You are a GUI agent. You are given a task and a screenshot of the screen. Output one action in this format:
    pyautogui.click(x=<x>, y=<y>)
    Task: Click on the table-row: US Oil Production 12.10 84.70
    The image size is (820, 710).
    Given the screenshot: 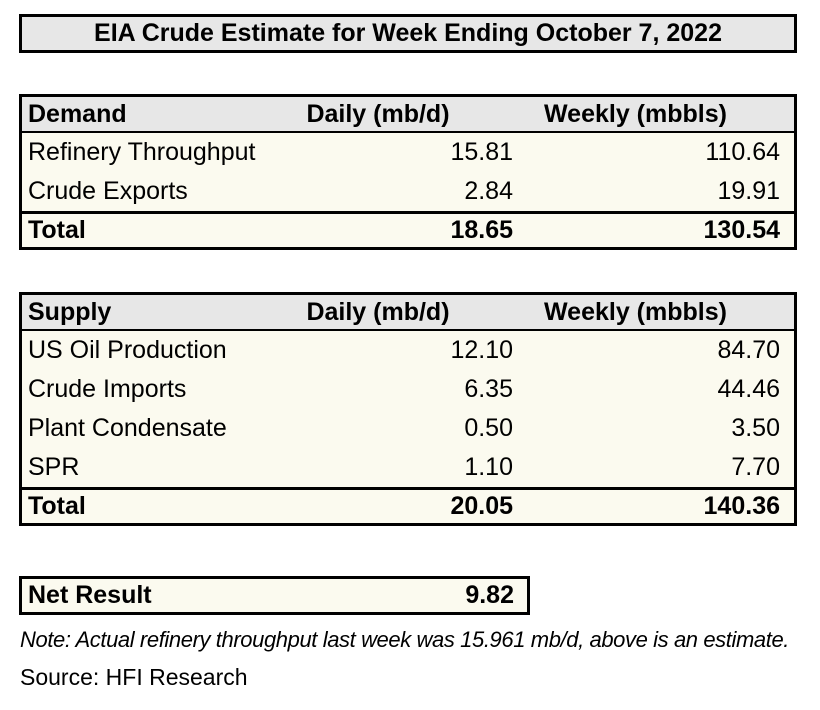 What is the action you would take?
    pyautogui.click(x=408, y=350)
    